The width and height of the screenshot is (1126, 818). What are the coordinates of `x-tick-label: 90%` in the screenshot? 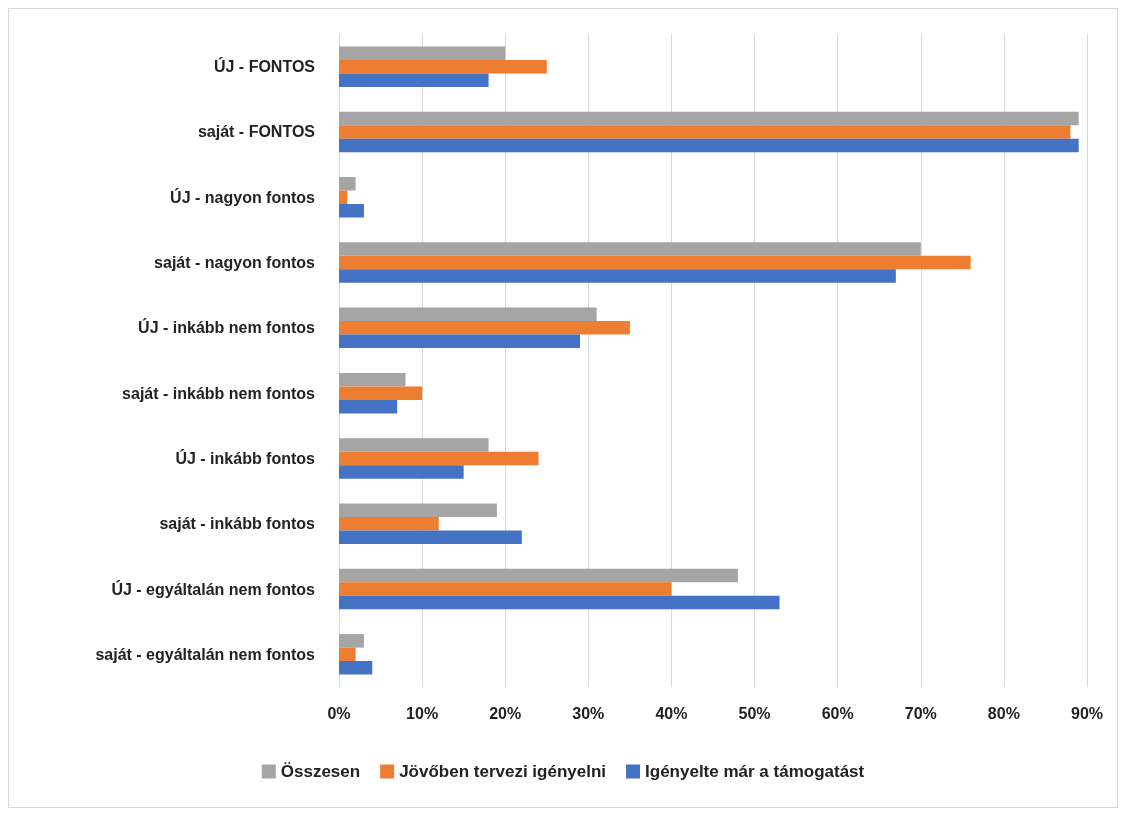 It's located at (1087, 713).